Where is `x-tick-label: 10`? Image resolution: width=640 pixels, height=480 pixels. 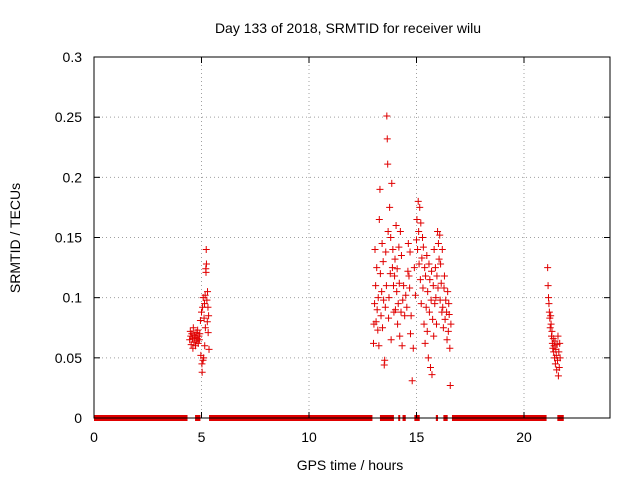 x-tick-label: 10 is located at coordinates (309, 437).